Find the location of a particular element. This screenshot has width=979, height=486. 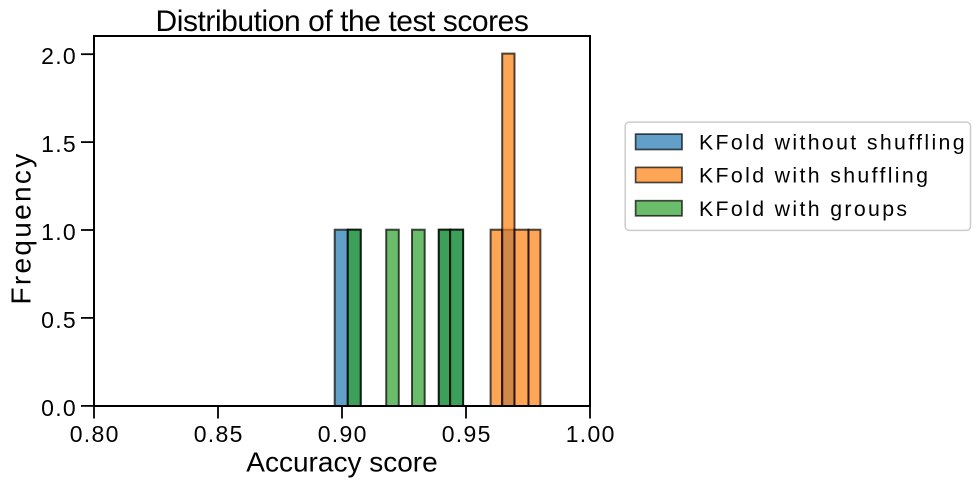

svg-text: 0.5 is located at coordinates (59, 320).